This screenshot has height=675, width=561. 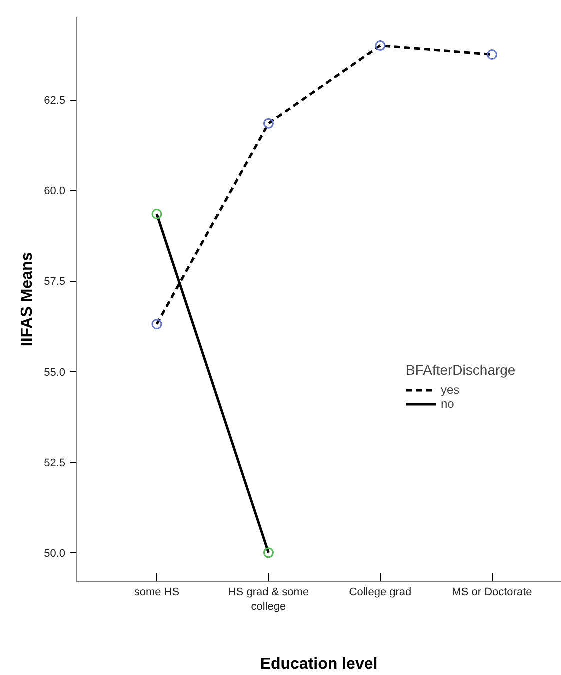 What do you see at coordinates (55, 192) in the screenshot?
I see `y-tick-label: 60.0` at bounding box center [55, 192].